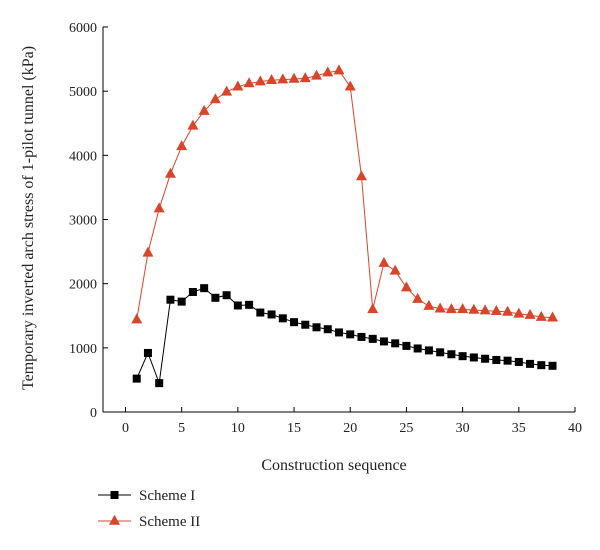  What do you see at coordinates (149, 509) in the screenshot?
I see `legend: Scheme I Scheme II` at bounding box center [149, 509].